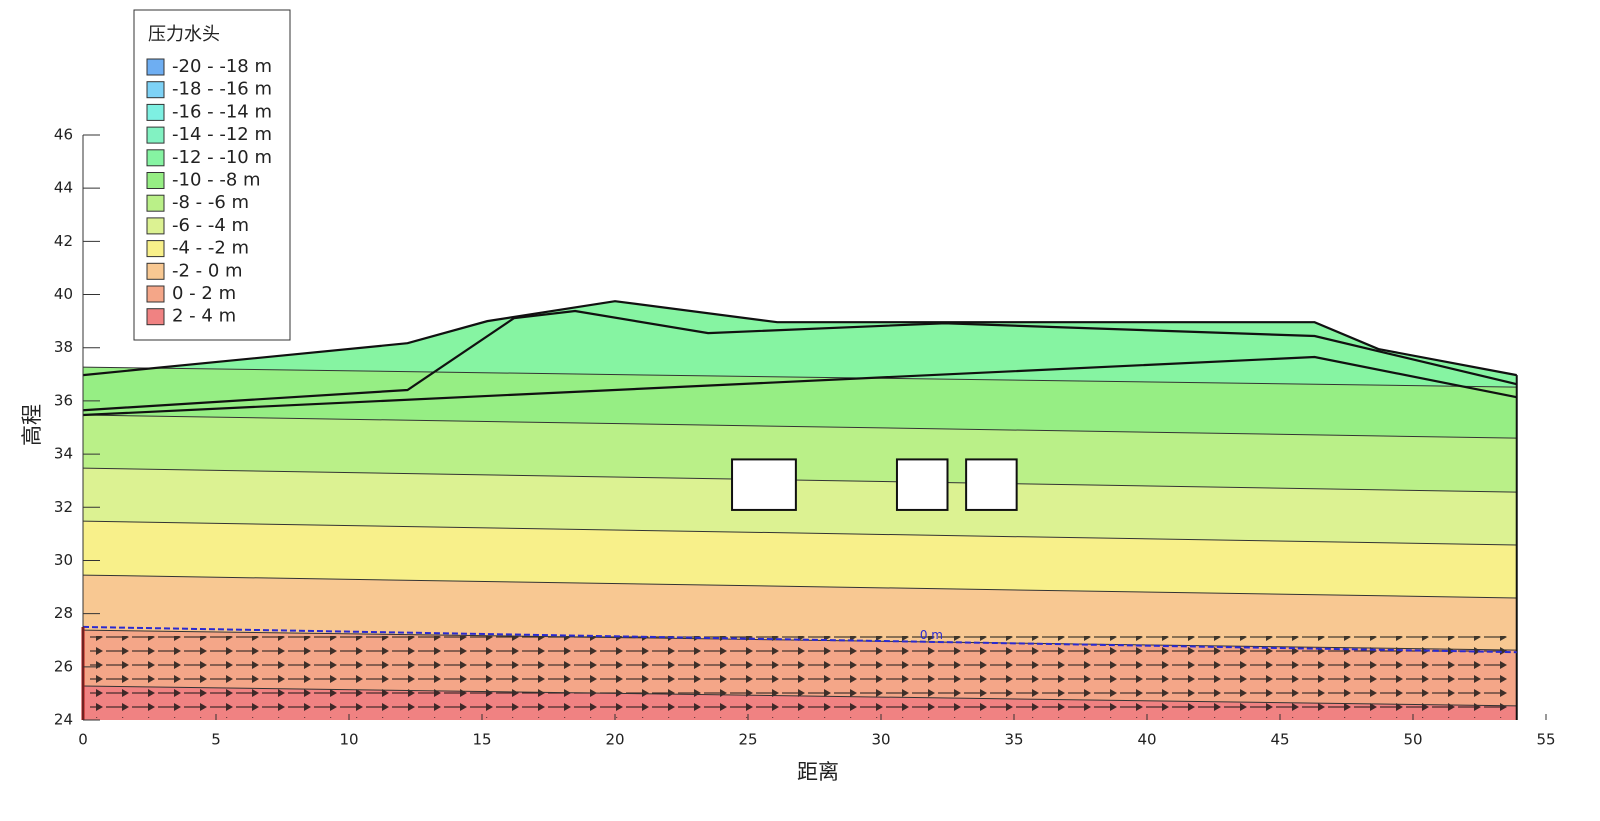 The width and height of the screenshot is (1600, 821). What do you see at coordinates (63, 613) in the screenshot?
I see `y-tick-label: 28` at bounding box center [63, 613].